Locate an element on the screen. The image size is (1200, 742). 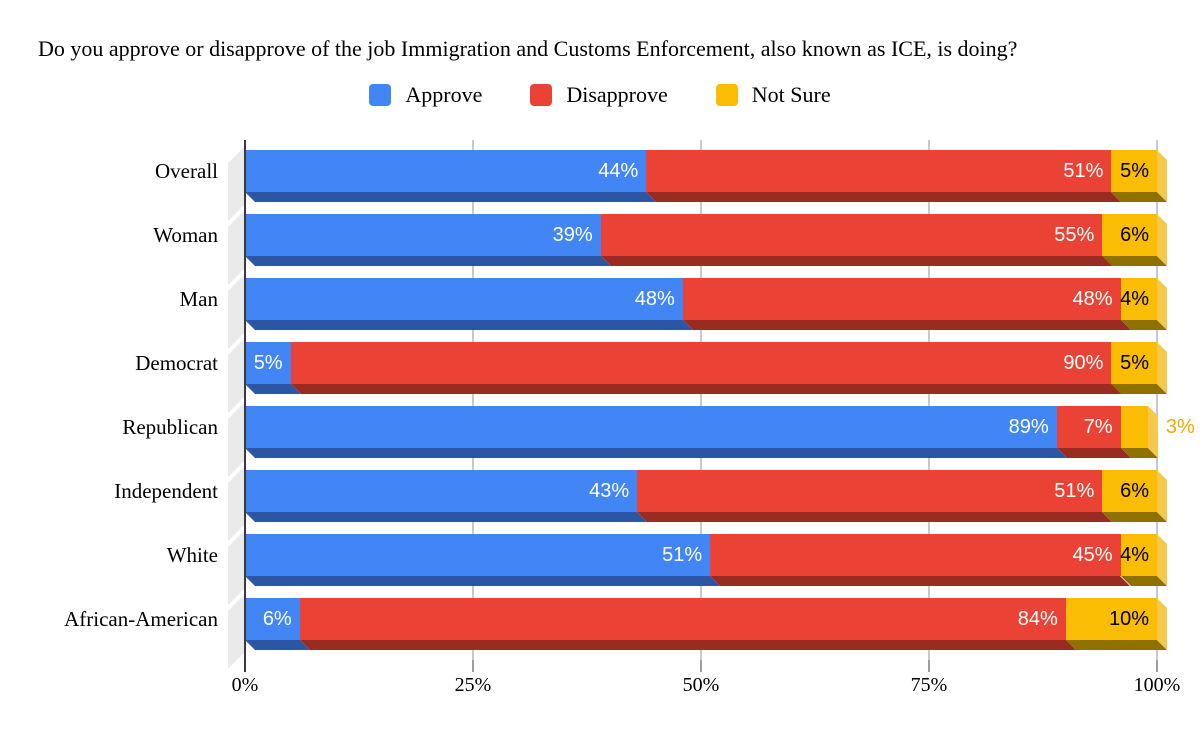
value-label-not-sure: 5% is located at coordinates (1134, 171).